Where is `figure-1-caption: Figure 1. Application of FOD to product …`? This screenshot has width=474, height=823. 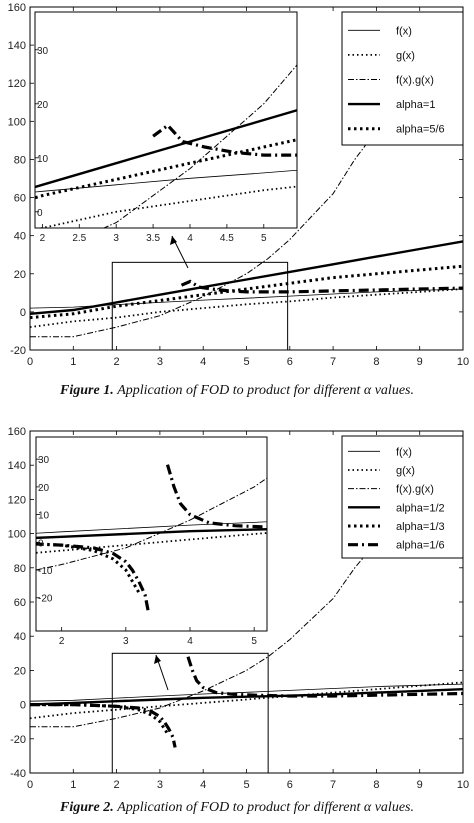
figure-1-caption: Figure 1. Application of FOD to product … is located at coordinates (237, 390).